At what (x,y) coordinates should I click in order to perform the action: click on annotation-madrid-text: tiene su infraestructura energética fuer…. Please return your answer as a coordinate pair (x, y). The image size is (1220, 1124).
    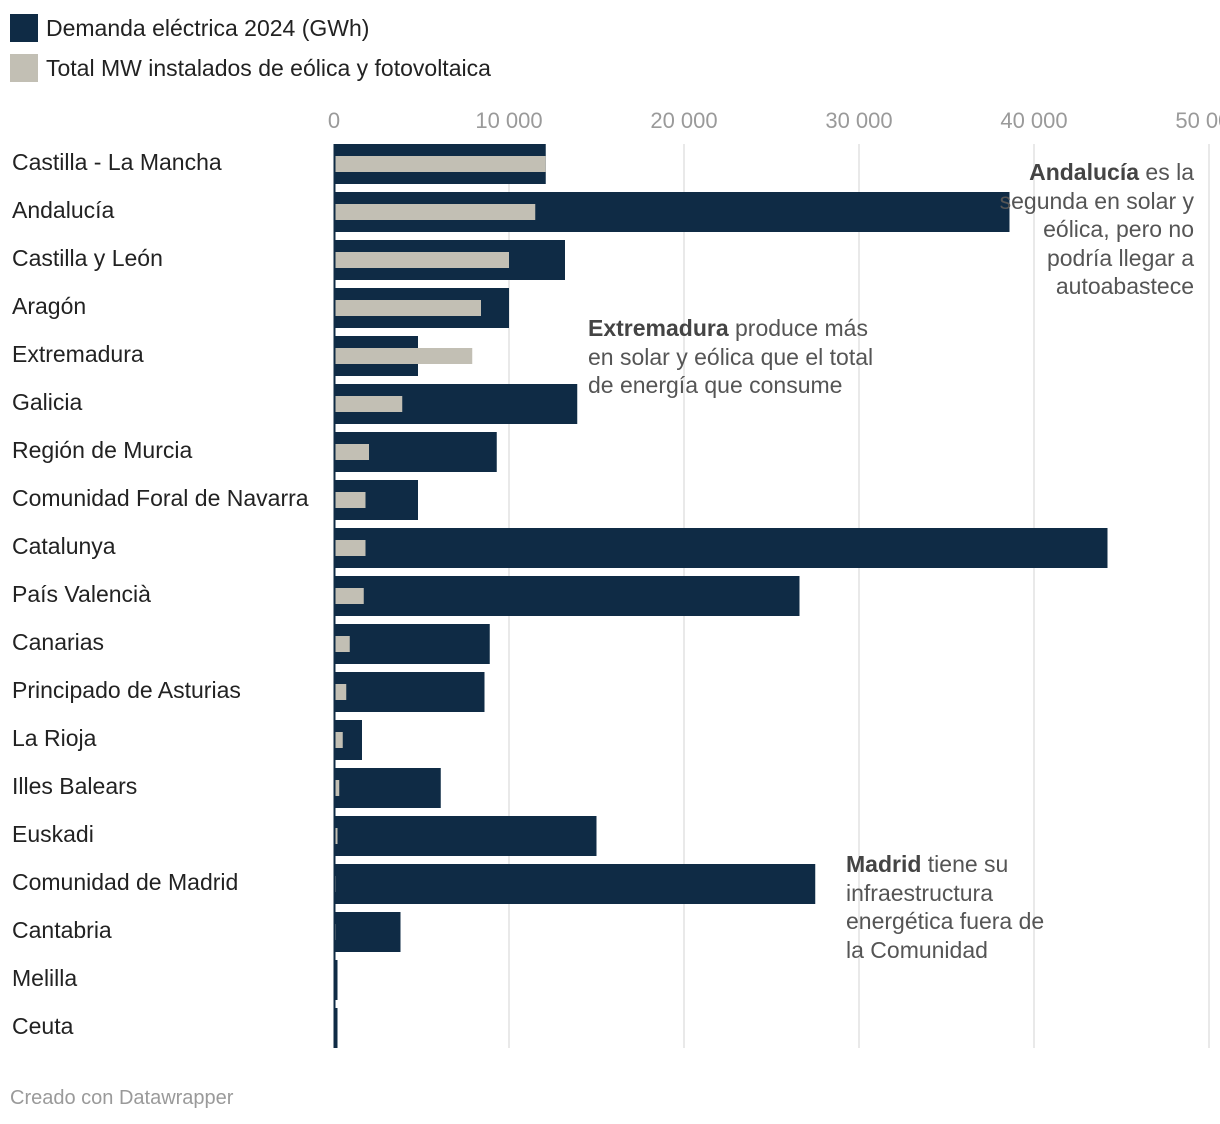
    Looking at the image, I should click on (945, 907).